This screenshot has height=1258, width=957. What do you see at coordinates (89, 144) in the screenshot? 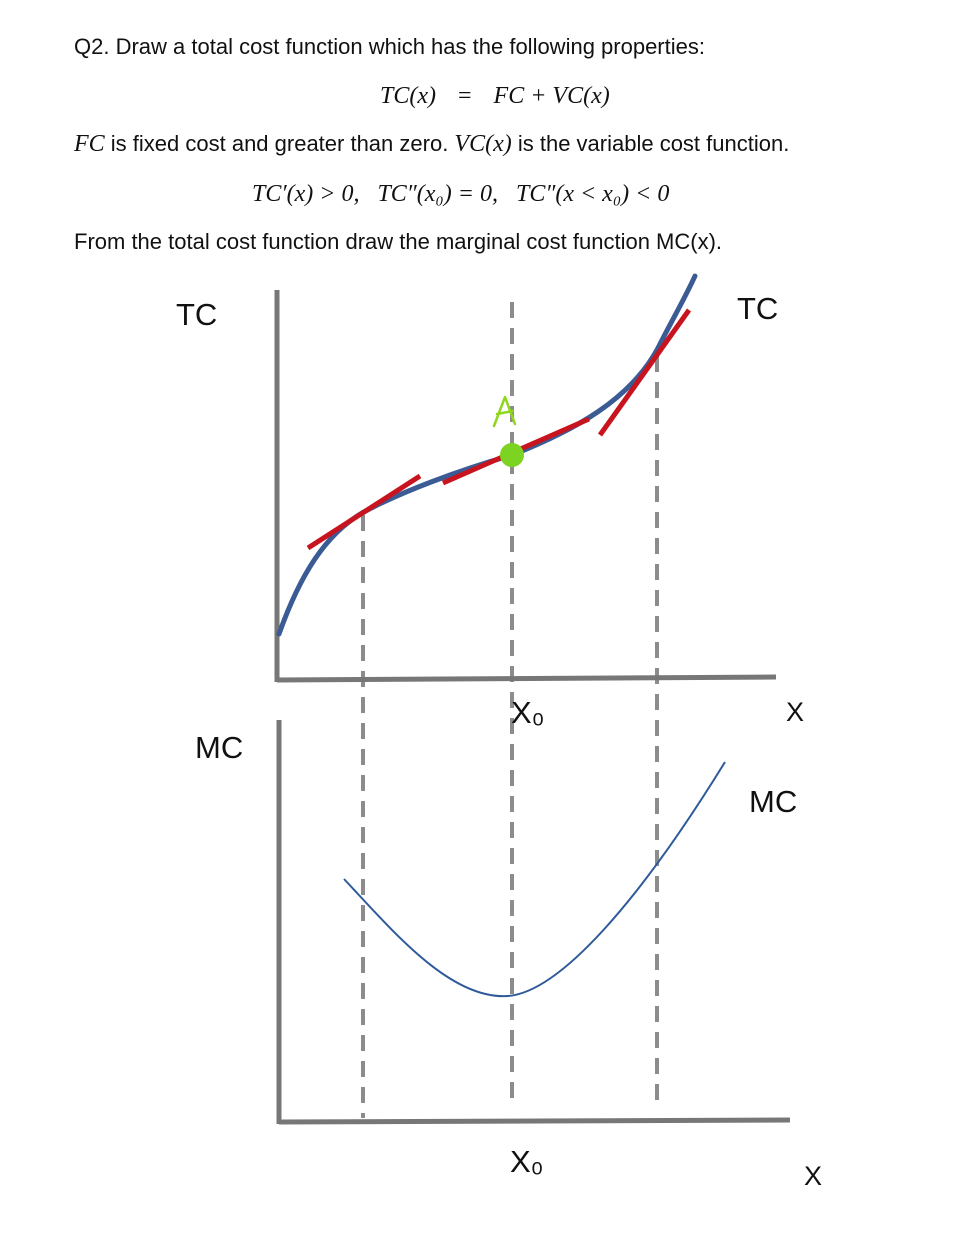
I see `fc-symbol: FC` at bounding box center [89, 144].